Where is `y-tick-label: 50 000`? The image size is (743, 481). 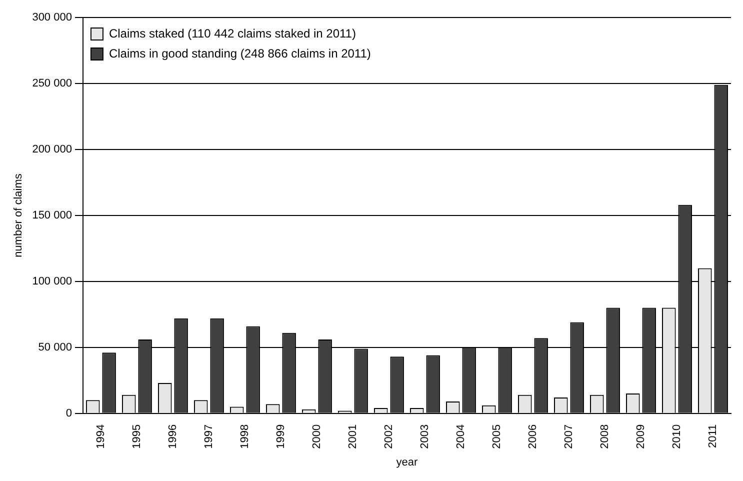
y-tick-label: 50 000 is located at coordinates (55, 347).